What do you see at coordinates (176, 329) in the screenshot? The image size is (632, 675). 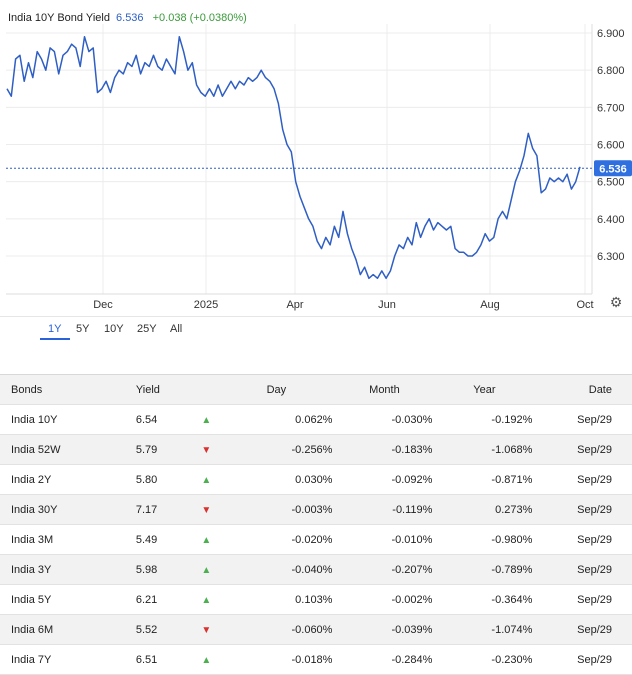 I see `range-all-button: All` at bounding box center [176, 329].